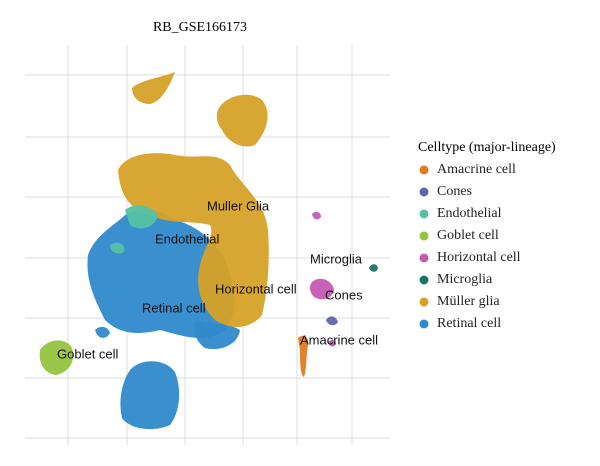  I want to click on cluster-label: Retinal cell, so click(174, 307).